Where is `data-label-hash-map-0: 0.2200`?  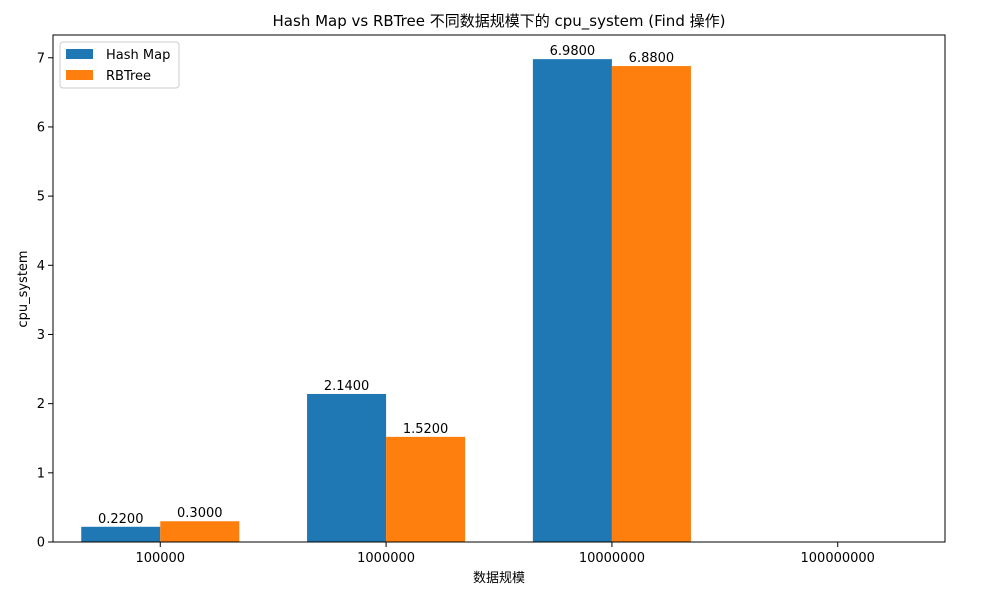
data-label-hash-map-0: 0.2200 is located at coordinates (121, 519).